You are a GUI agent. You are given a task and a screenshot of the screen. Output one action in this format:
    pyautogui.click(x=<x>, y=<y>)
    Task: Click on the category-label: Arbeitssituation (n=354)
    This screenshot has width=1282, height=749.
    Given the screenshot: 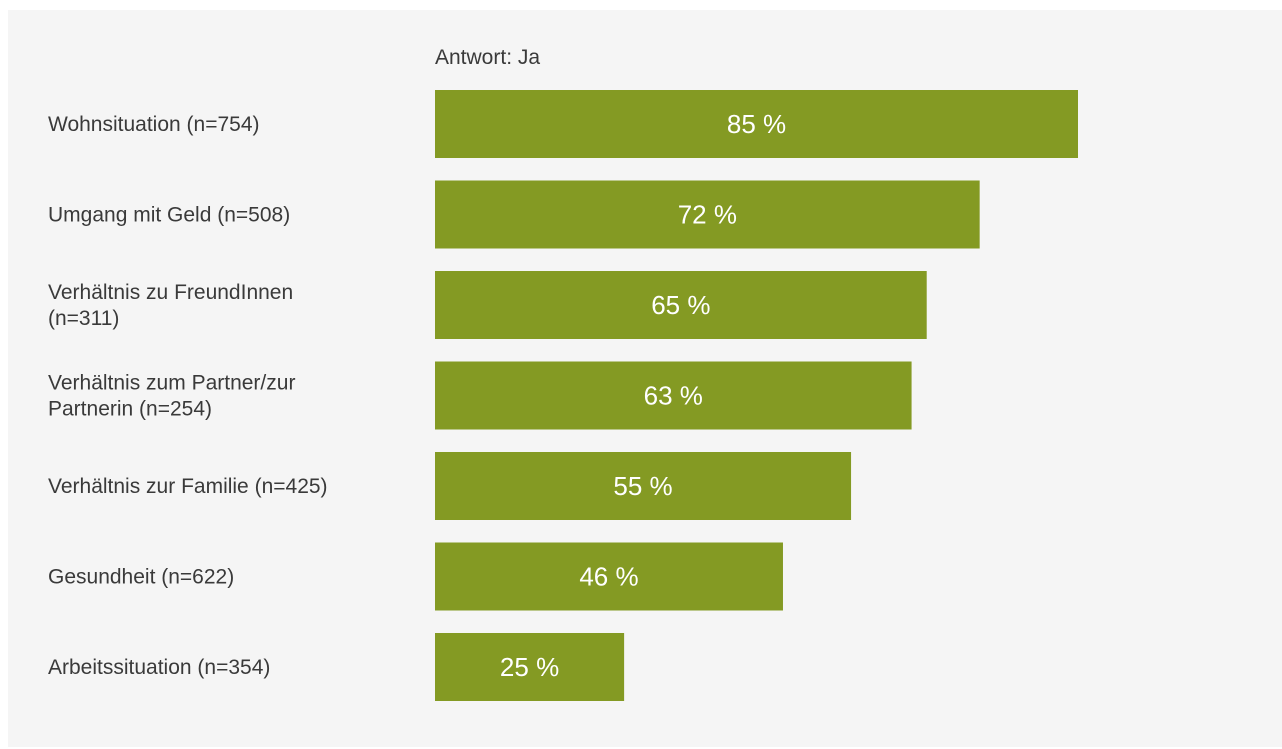 What is the action you would take?
    pyautogui.click(x=159, y=667)
    